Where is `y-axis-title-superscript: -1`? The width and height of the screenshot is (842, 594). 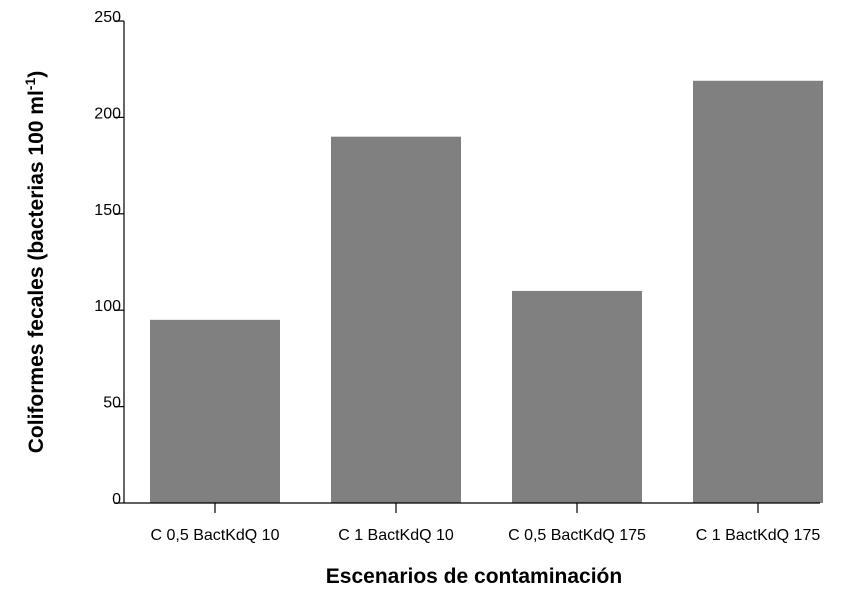
y-axis-title-superscript: -1 is located at coordinates (30, 84).